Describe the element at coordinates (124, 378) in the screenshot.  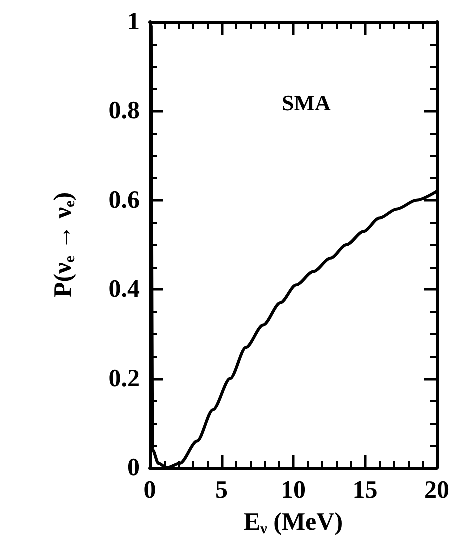
I see `y-tick-label: 0.2` at that location.